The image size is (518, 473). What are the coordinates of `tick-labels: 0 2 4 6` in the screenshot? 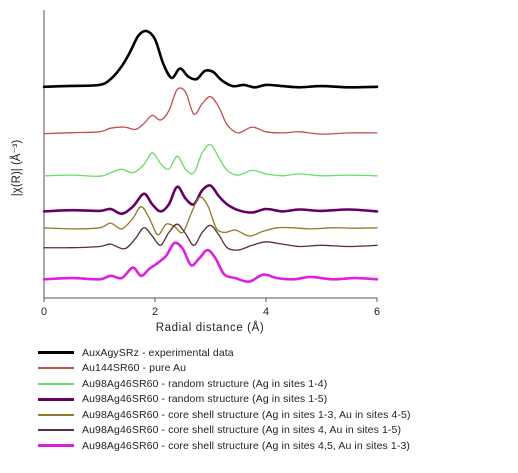 It's located at (210, 308).